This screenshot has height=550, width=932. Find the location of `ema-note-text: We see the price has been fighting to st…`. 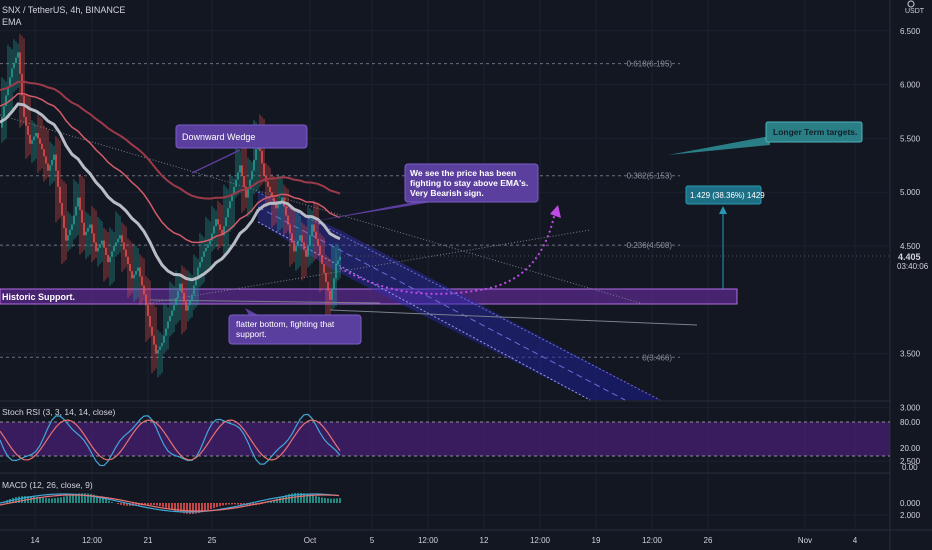

ema-note-text: We see the price has been fighting to st… is located at coordinates (470, 183).